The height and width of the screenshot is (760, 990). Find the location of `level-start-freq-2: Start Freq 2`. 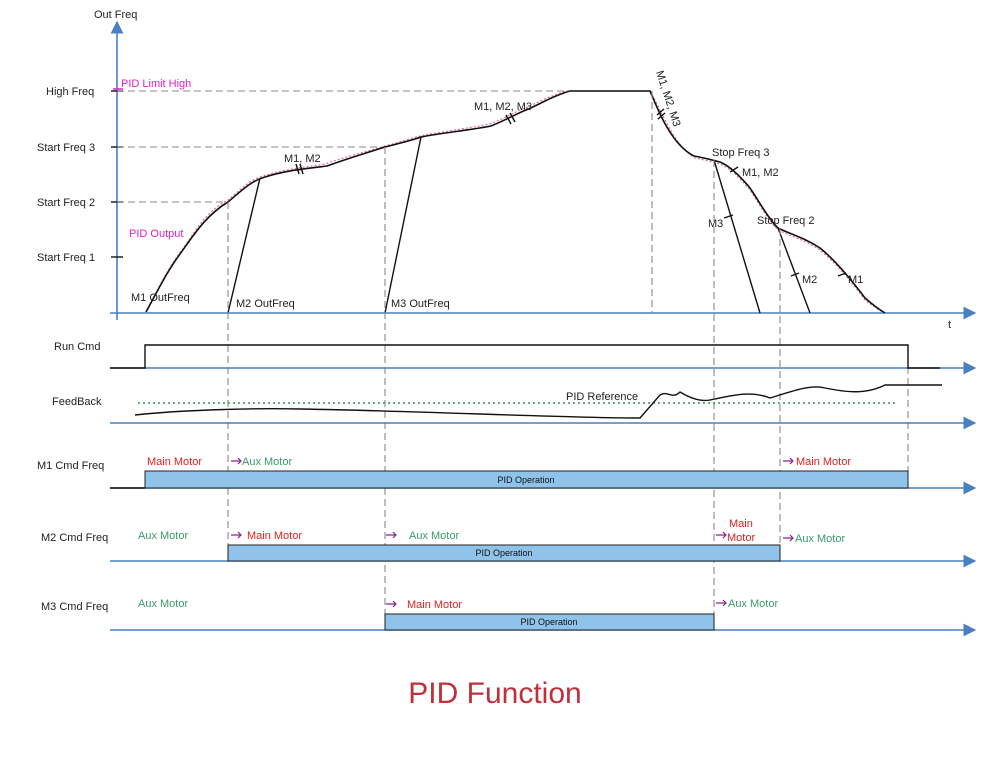

level-start-freq-2: Start Freq 2 is located at coordinates (66, 203).